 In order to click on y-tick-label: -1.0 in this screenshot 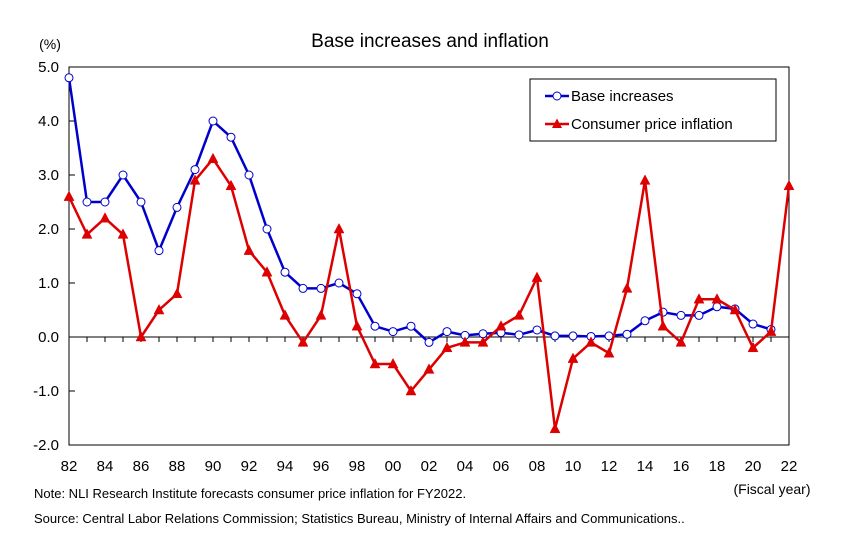, I will do `click(46, 391)`.